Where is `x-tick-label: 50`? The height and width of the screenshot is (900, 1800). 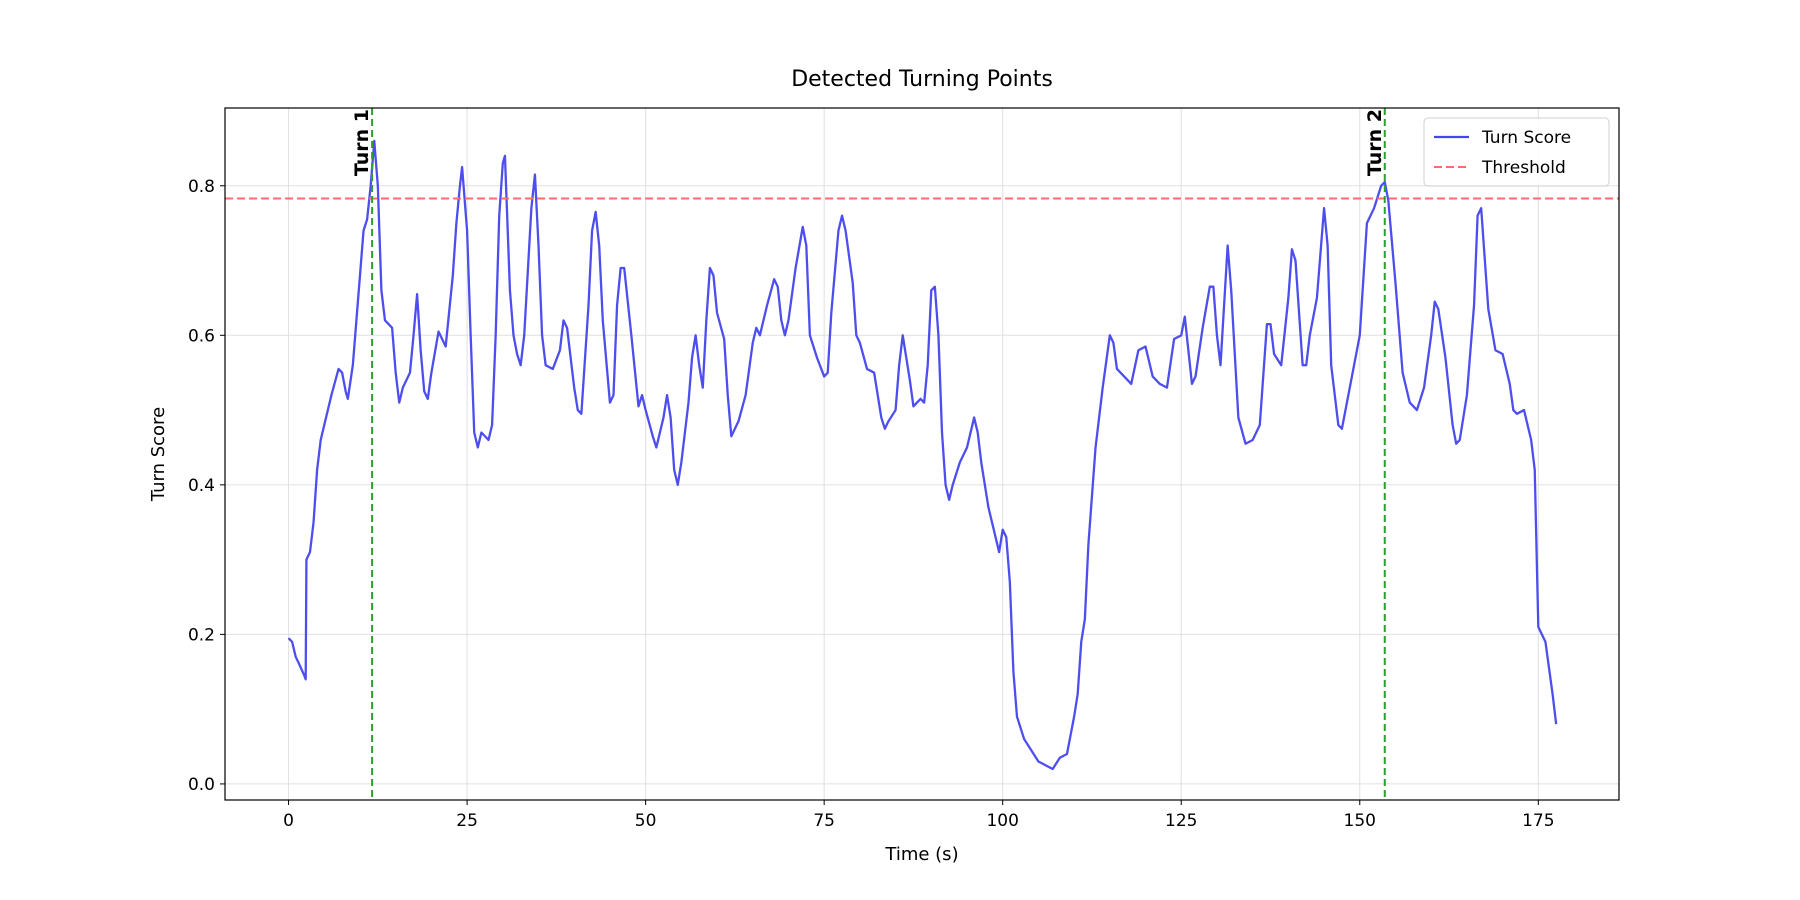
x-tick-label: 50 is located at coordinates (646, 821).